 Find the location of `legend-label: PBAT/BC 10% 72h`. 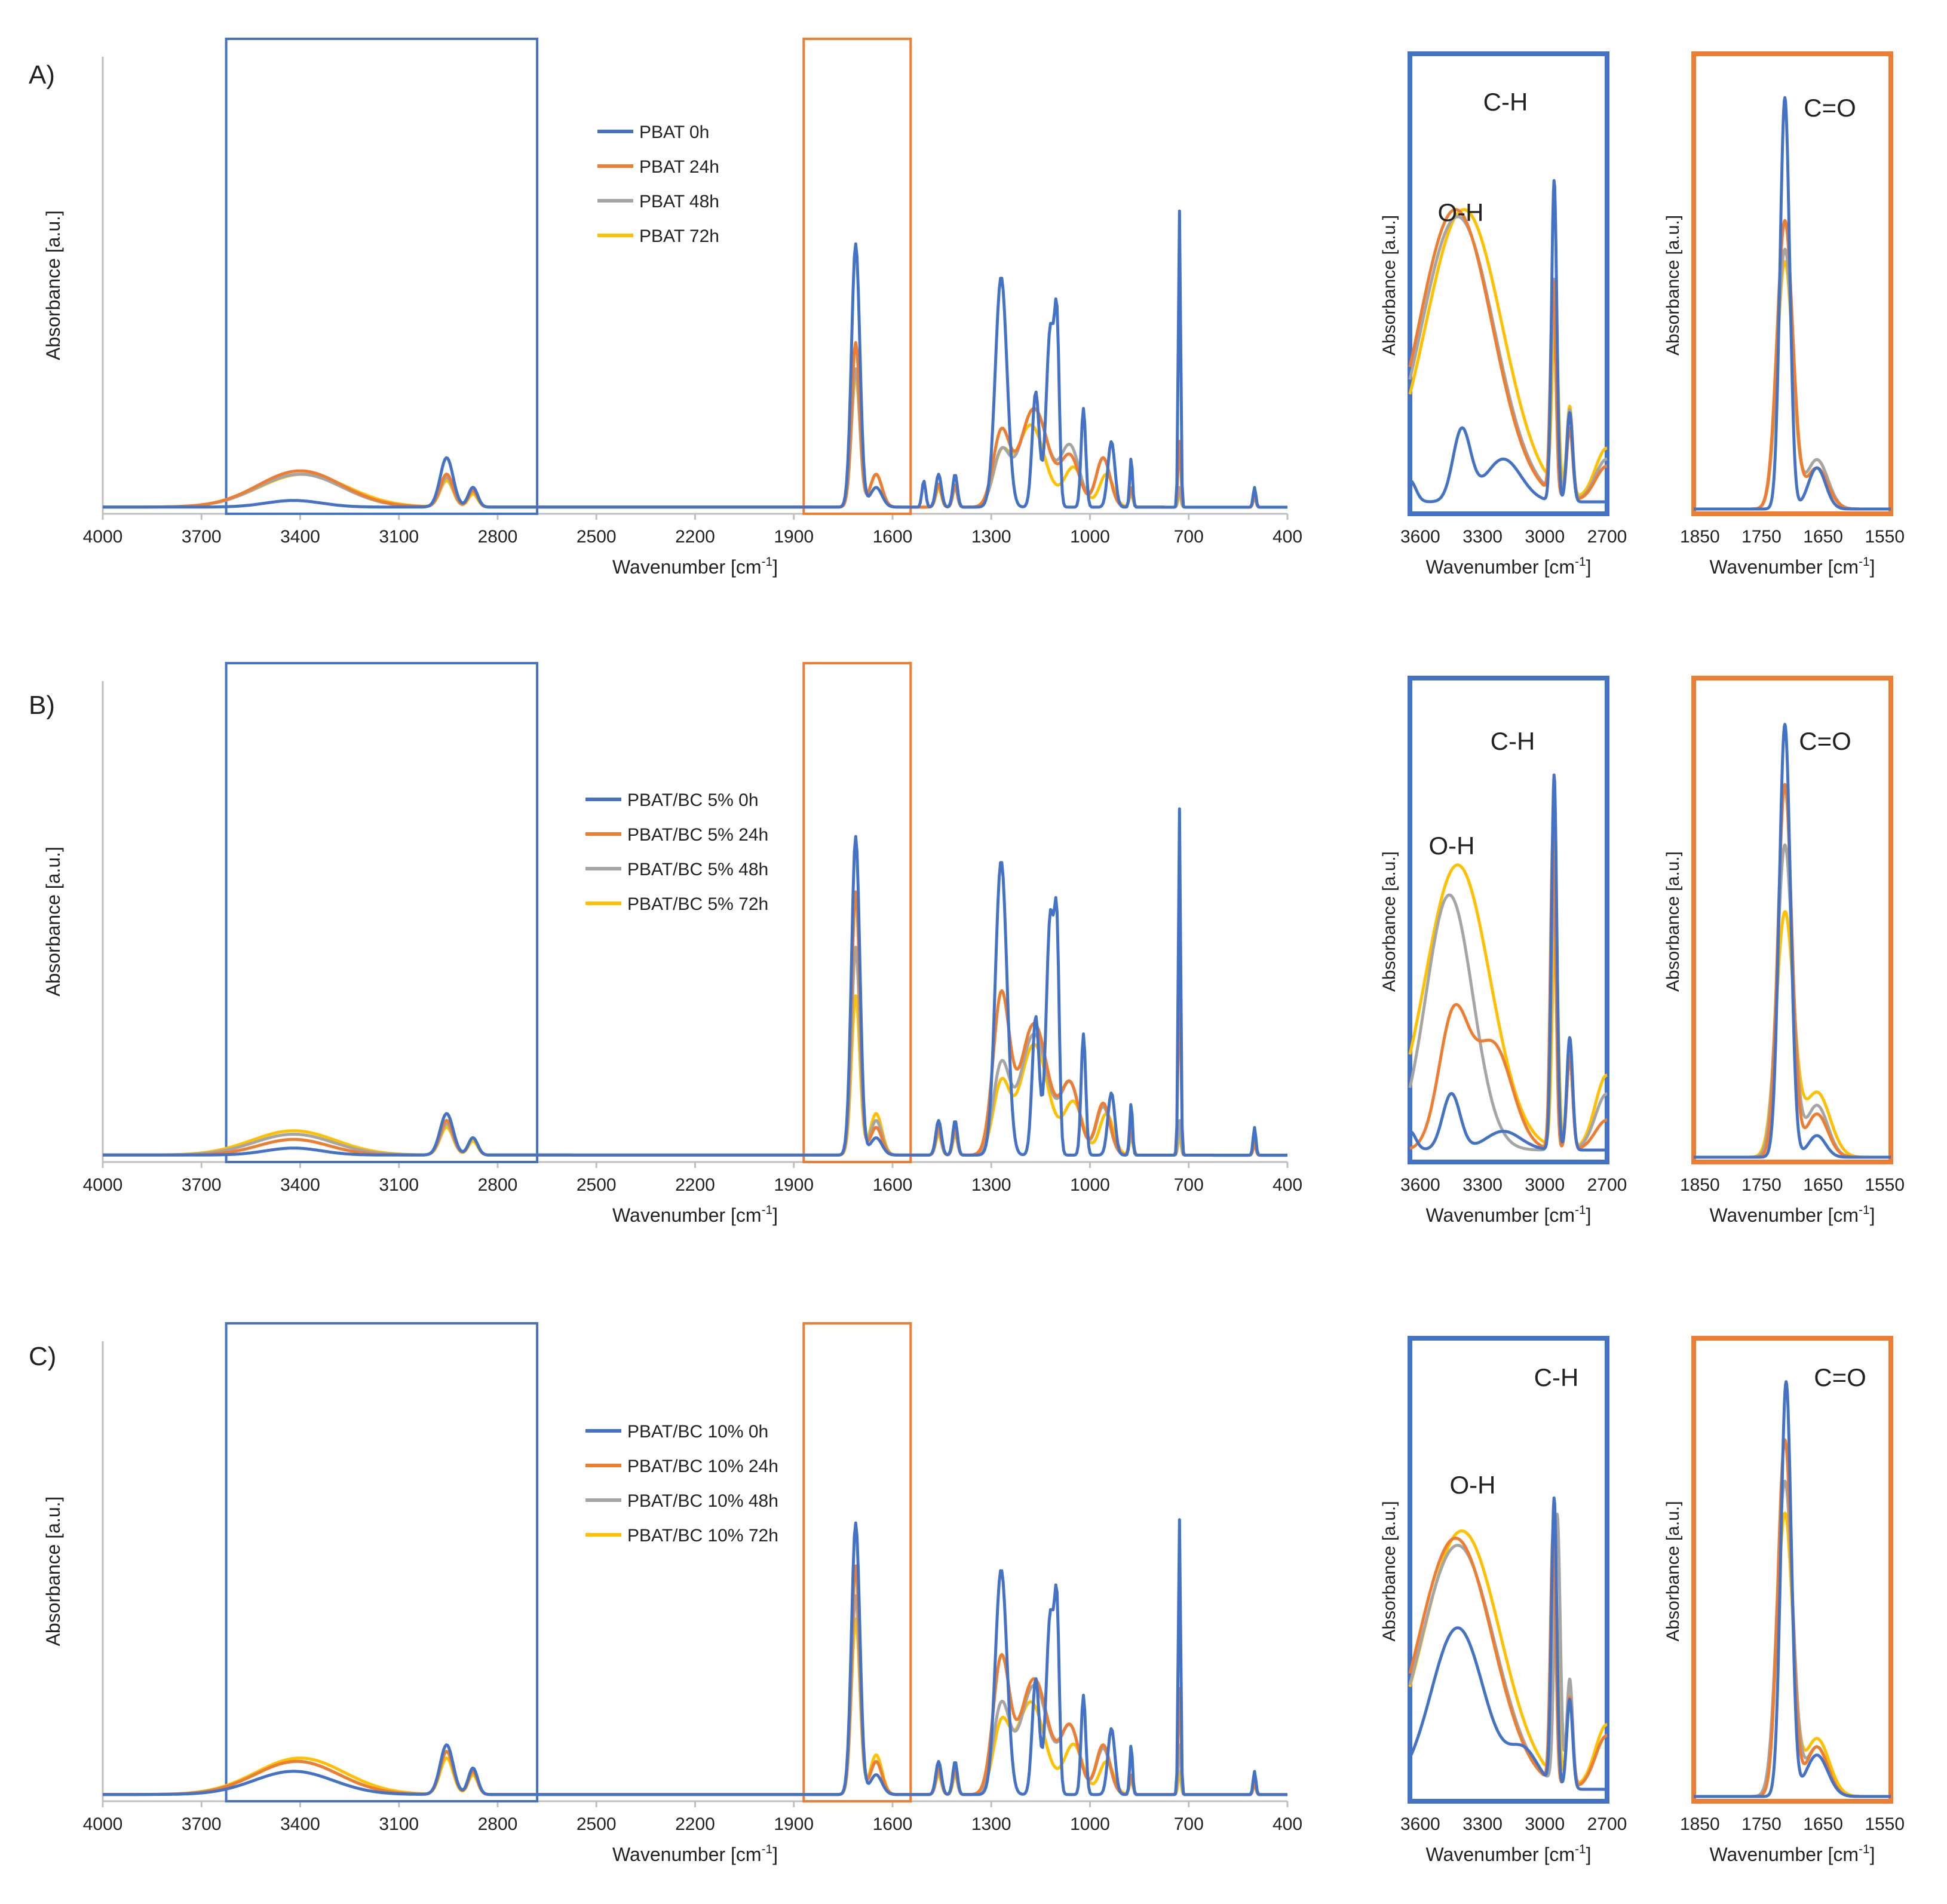

legend-label: PBAT/BC 10% 72h is located at coordinates (702, 1536).